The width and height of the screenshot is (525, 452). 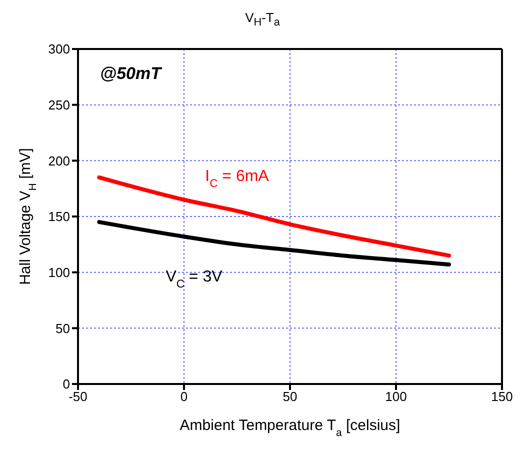 What do you see at coordinates (290, 428) in the screenshot?
I see `x-axis-title: Ambient Temperature T$_{a}$ [celsius]` at bounding box center [290, 428].